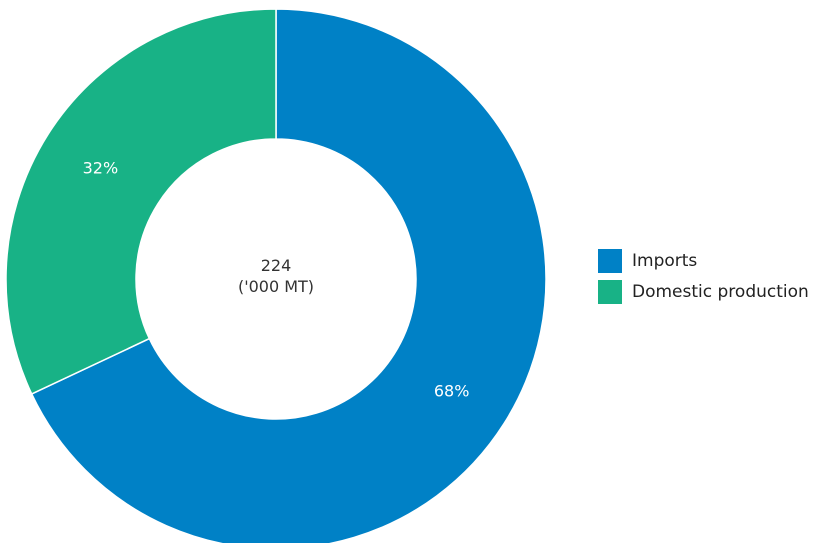 Image resolution: width=837 pixels, height=543 pixels. I want to click on legend-item-domestic-production: Domestic production, so click(703, 292).